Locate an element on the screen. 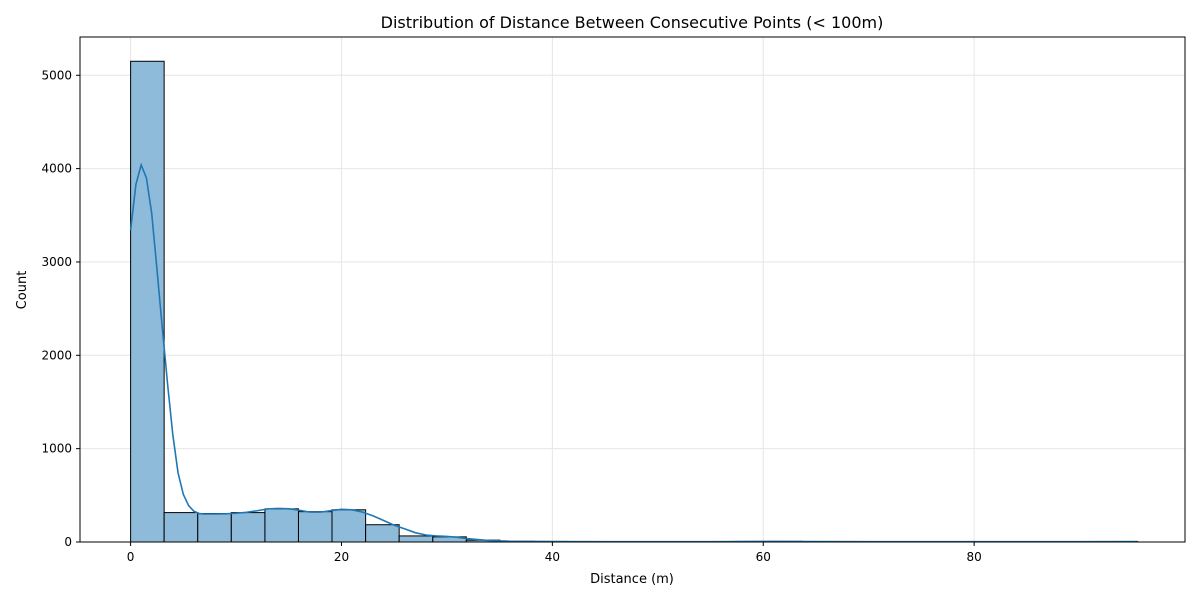 The image size is (1200, 600). y-tick-label: 3000 is located at coordinates (56, 262).